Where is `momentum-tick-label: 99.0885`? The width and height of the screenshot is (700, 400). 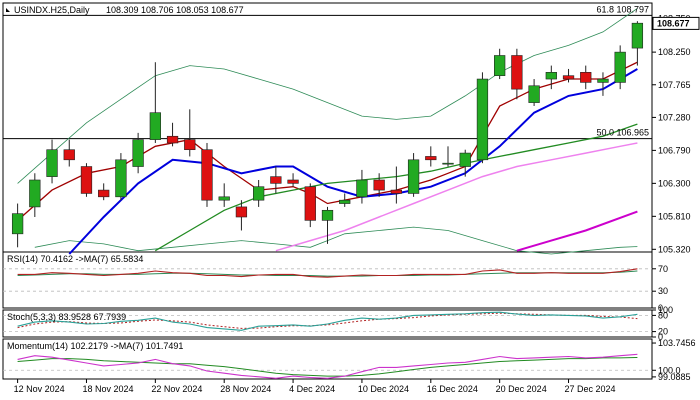 momentum-tick-label: 99.0885 is located at coordinates (674, 377).